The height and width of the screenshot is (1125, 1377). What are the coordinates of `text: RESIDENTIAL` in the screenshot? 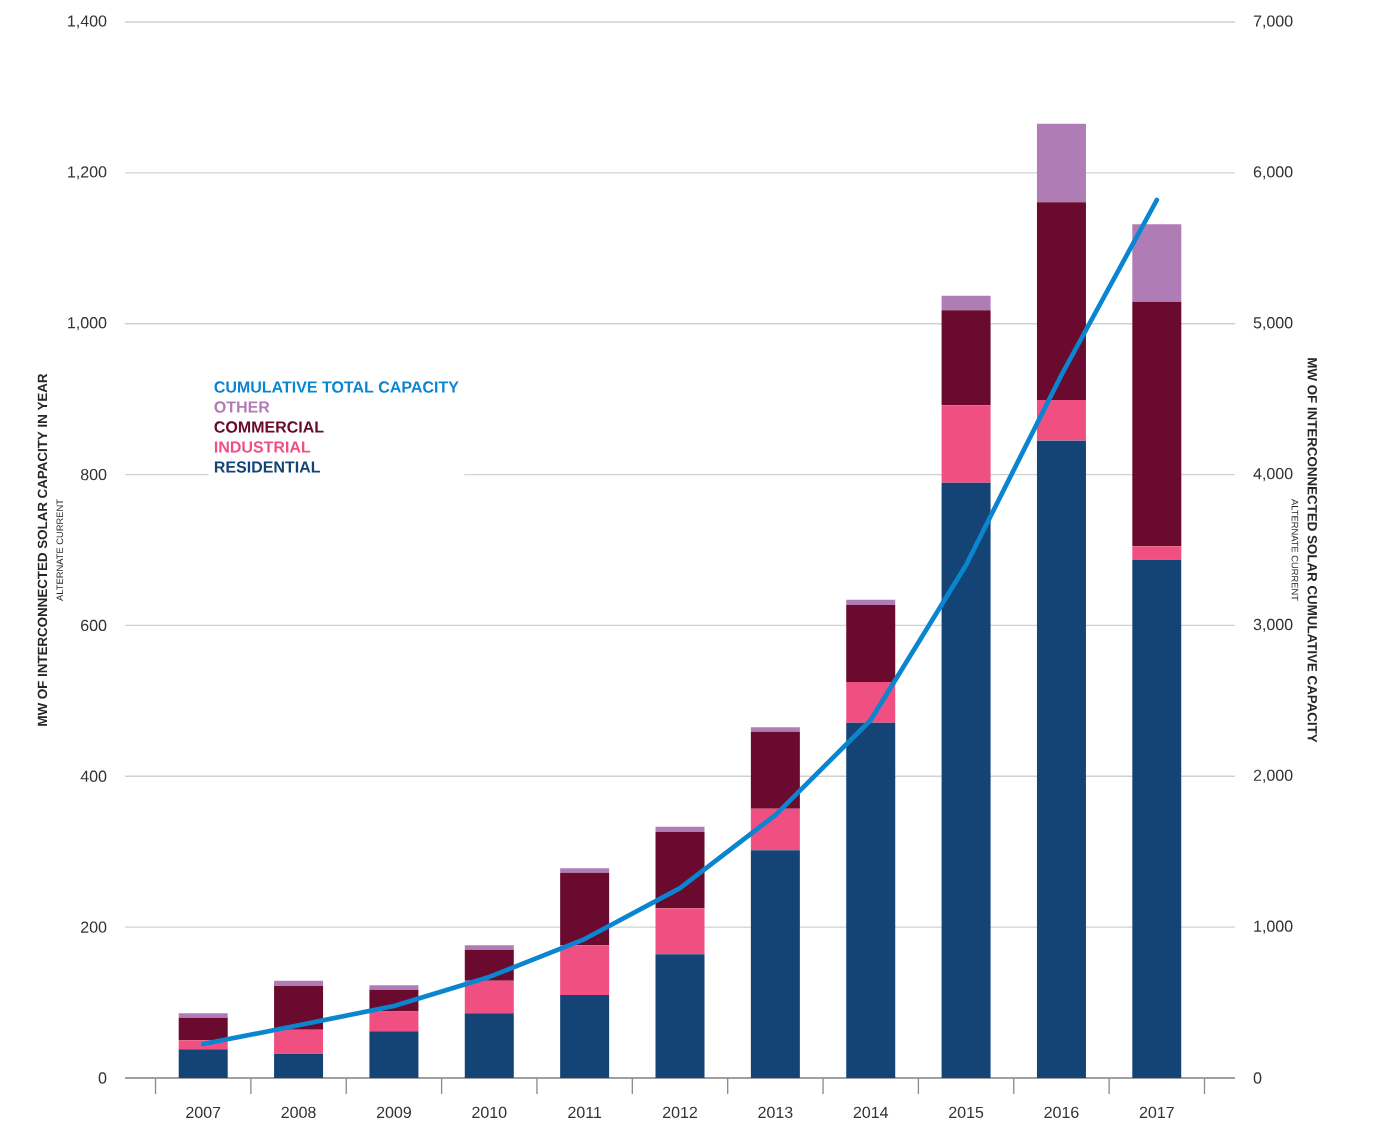 It's located at (267, 467).